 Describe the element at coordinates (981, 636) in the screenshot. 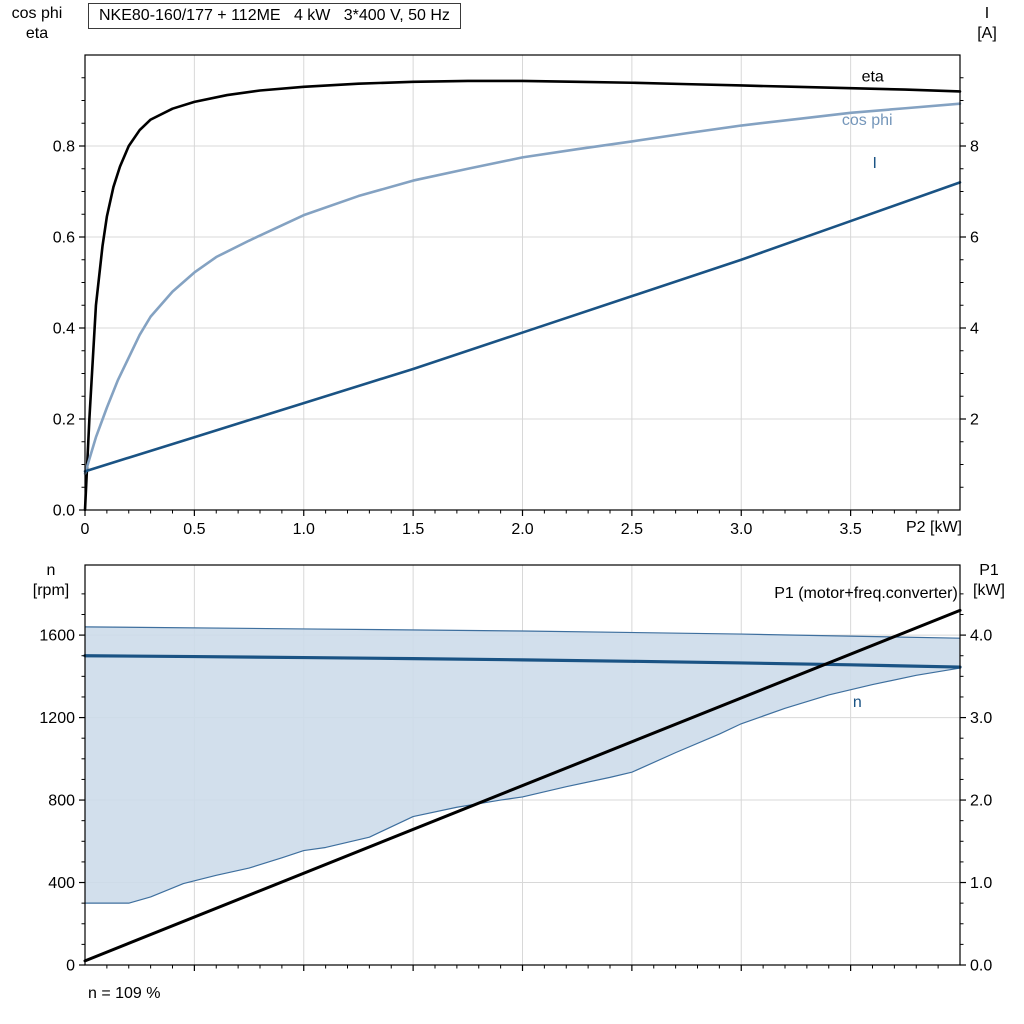

I see `y-right-tick-label: 4.0` at that location.